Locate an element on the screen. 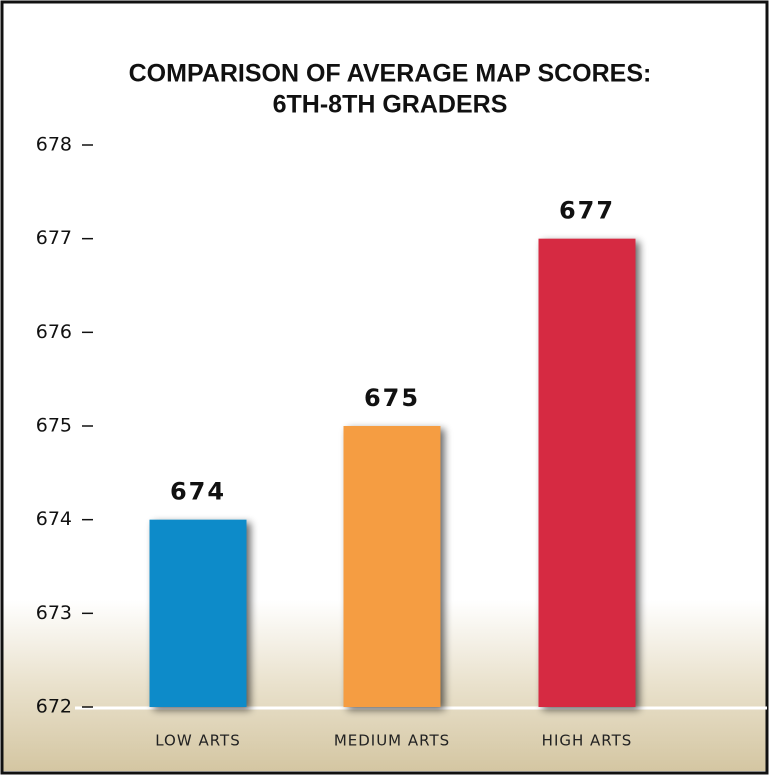 The width and height of the screenshot is (769, 775). x-tick-label: LOW ARTS is located at coordinates (198, 741).